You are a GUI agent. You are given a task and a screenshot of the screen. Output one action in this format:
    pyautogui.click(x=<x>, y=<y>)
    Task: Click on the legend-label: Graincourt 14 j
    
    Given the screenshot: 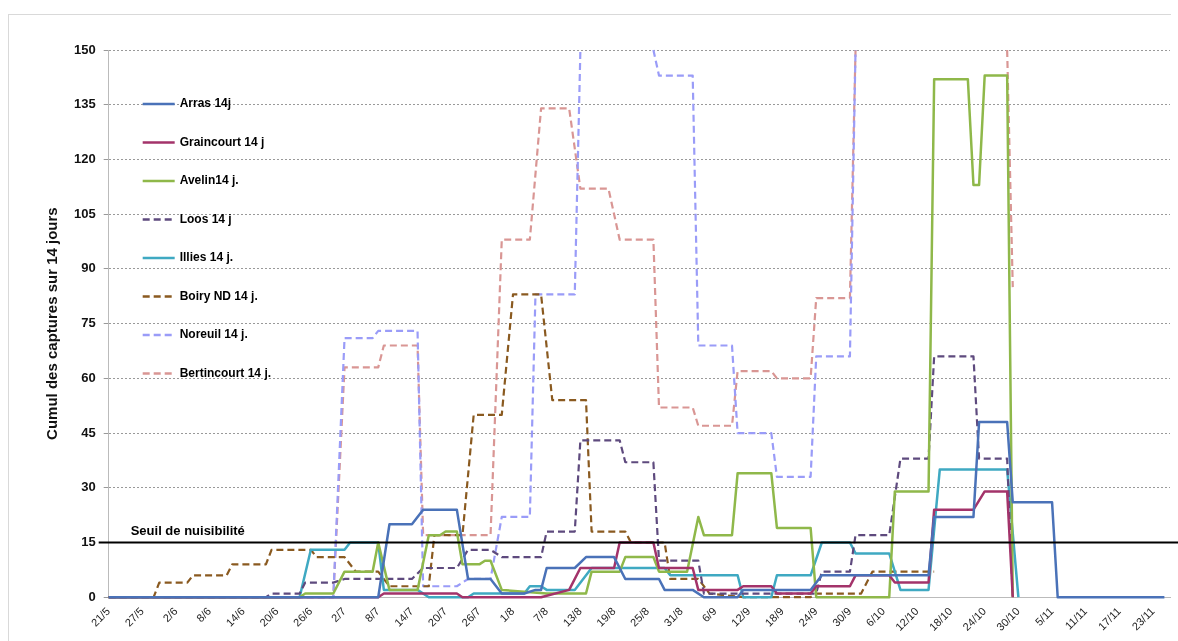 What is the action you would take?
    pyautogui.click(x=222, y=141)
    